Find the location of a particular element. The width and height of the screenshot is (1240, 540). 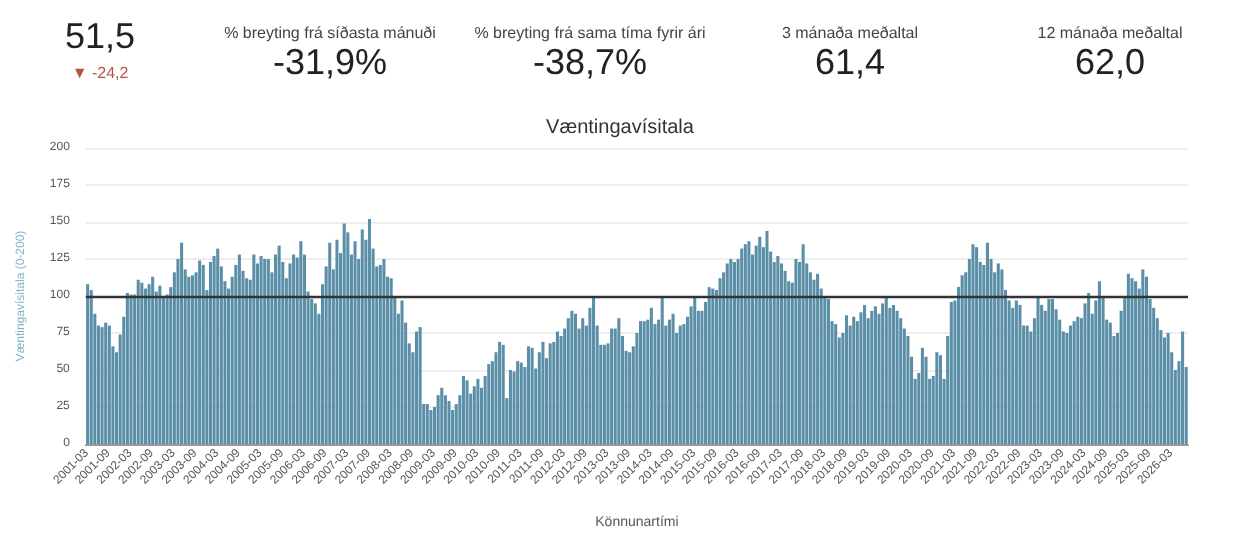

text: 3 mánaða meðaltal is located at coordinates (850, 33).